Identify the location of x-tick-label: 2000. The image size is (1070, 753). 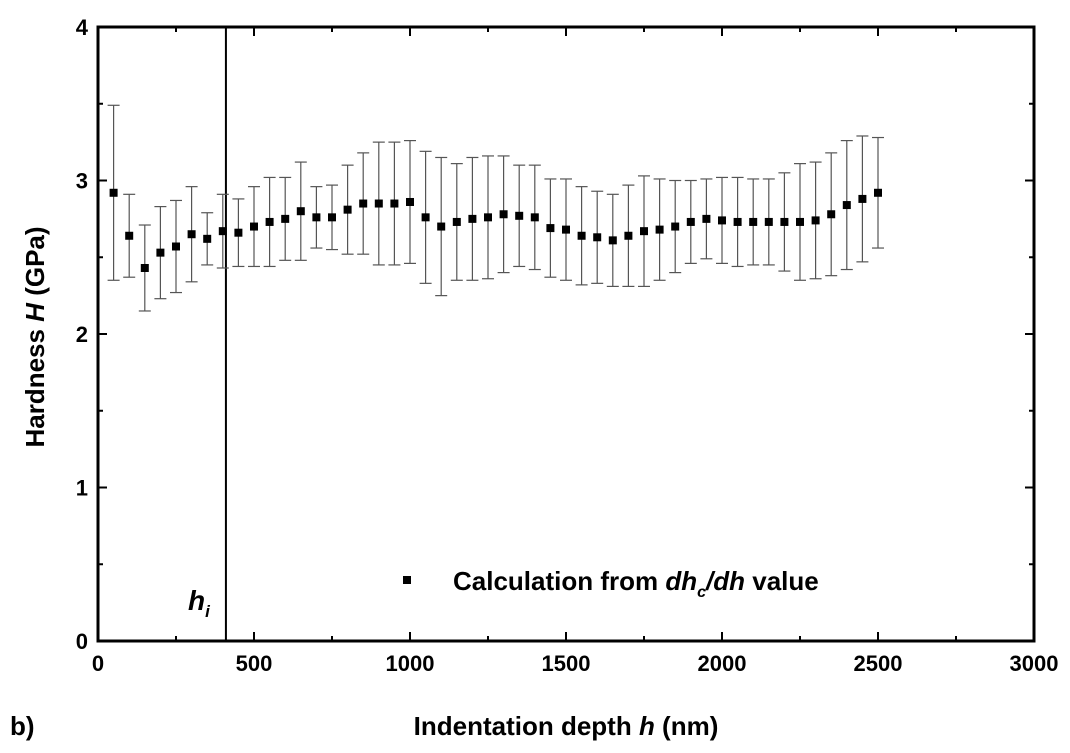
(722, 663).